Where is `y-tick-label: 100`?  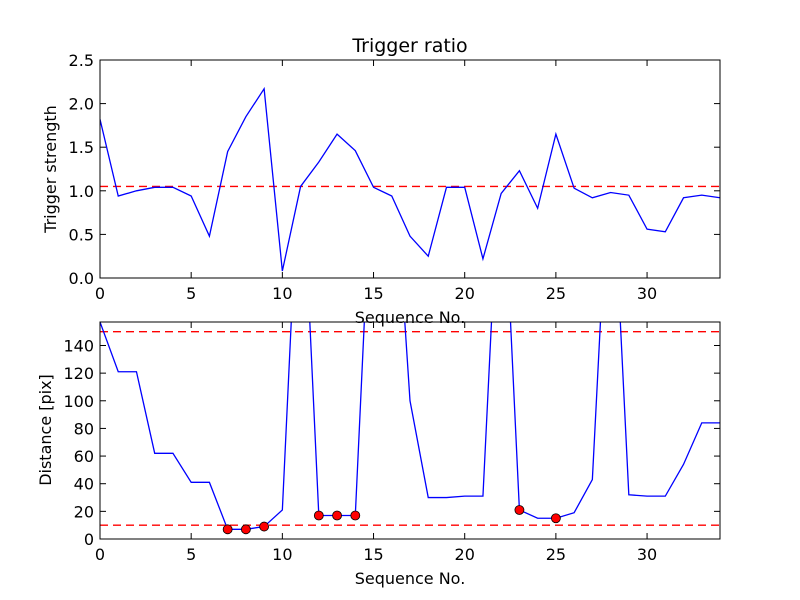
y-tick-label: 100 is located at coordinates (78, 401).